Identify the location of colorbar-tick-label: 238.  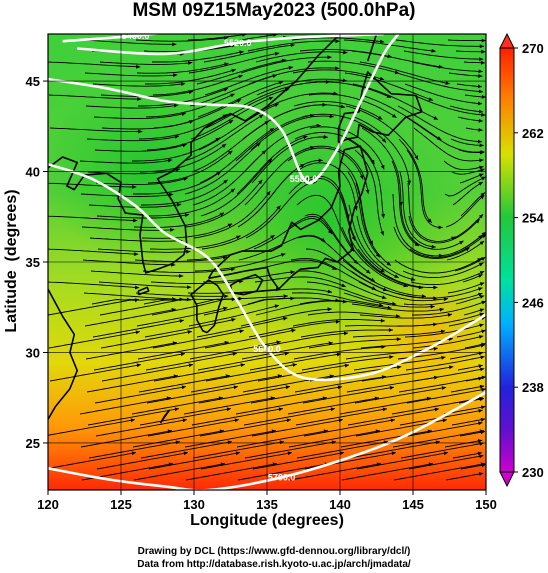
(533, 387).